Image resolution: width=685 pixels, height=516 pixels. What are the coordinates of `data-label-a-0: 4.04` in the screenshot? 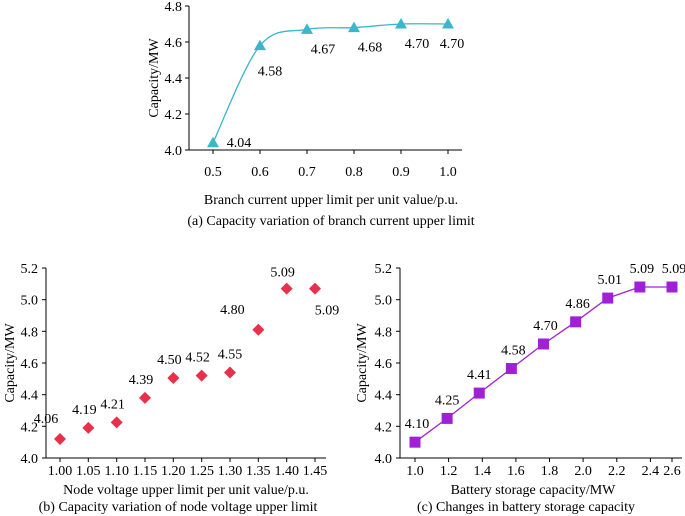 It's located at (239, 143).